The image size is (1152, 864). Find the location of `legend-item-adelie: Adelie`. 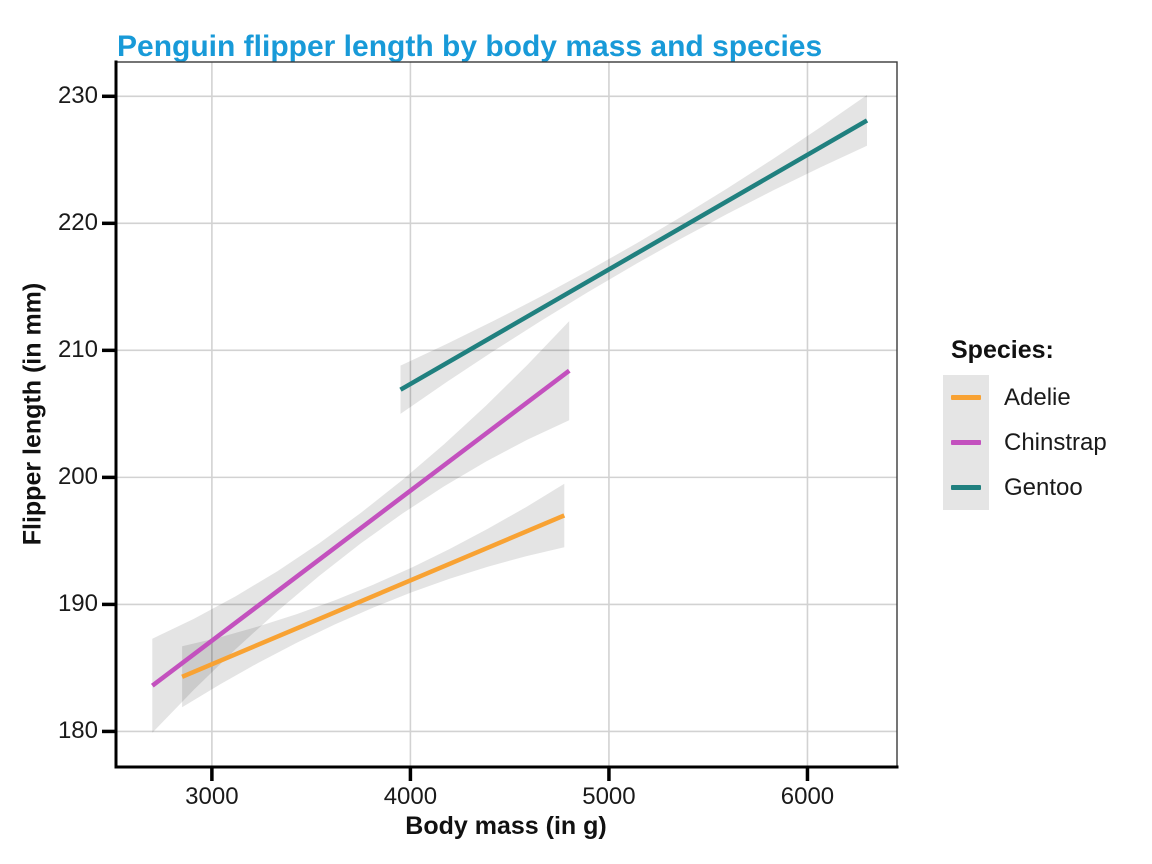

legend-item-adelie: Adelie is located at coordinates (1025, 397).